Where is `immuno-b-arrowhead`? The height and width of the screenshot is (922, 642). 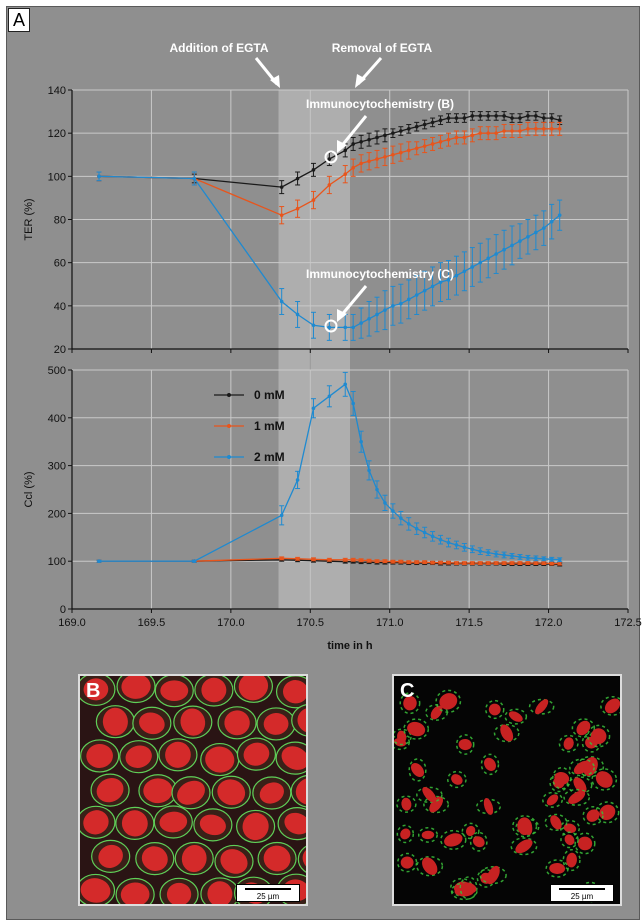 immuno-b-arrowhead is located at coordinates (342, 146).